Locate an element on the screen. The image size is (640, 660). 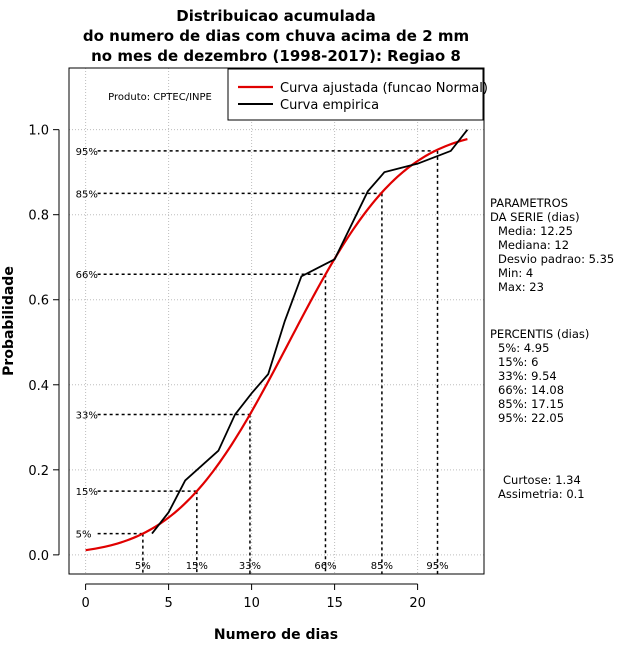
percentile-xlabel-95: 95% is located at coordinates (437, 566).